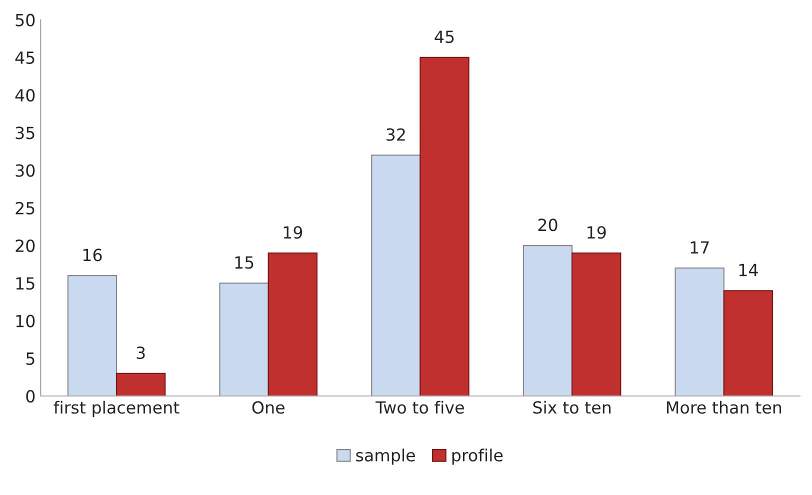  What do you see at coordinates (30, 358) in the screenshot?
I see `y-tick-label: 5` at bounding box center [30, 358].